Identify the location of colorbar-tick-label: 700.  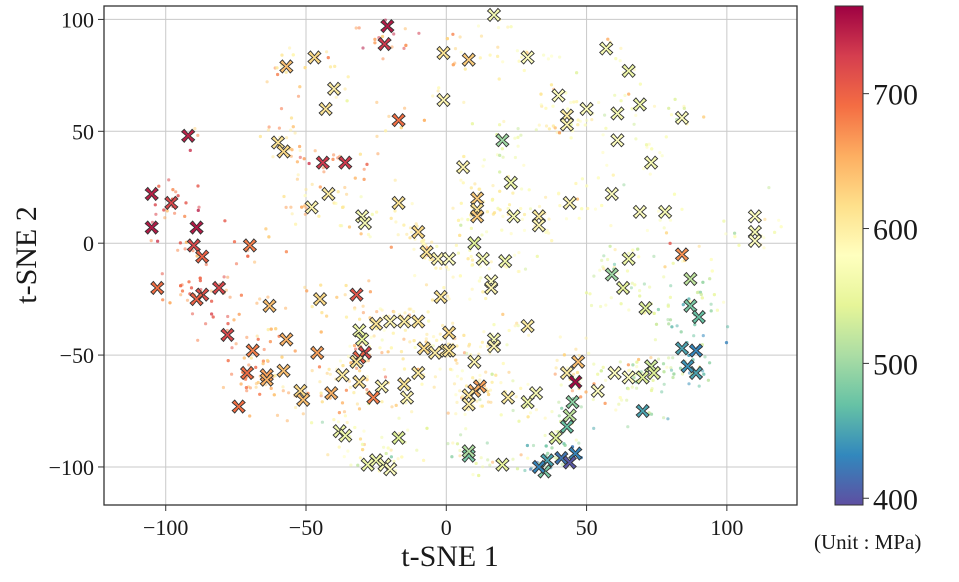
(895, 95).